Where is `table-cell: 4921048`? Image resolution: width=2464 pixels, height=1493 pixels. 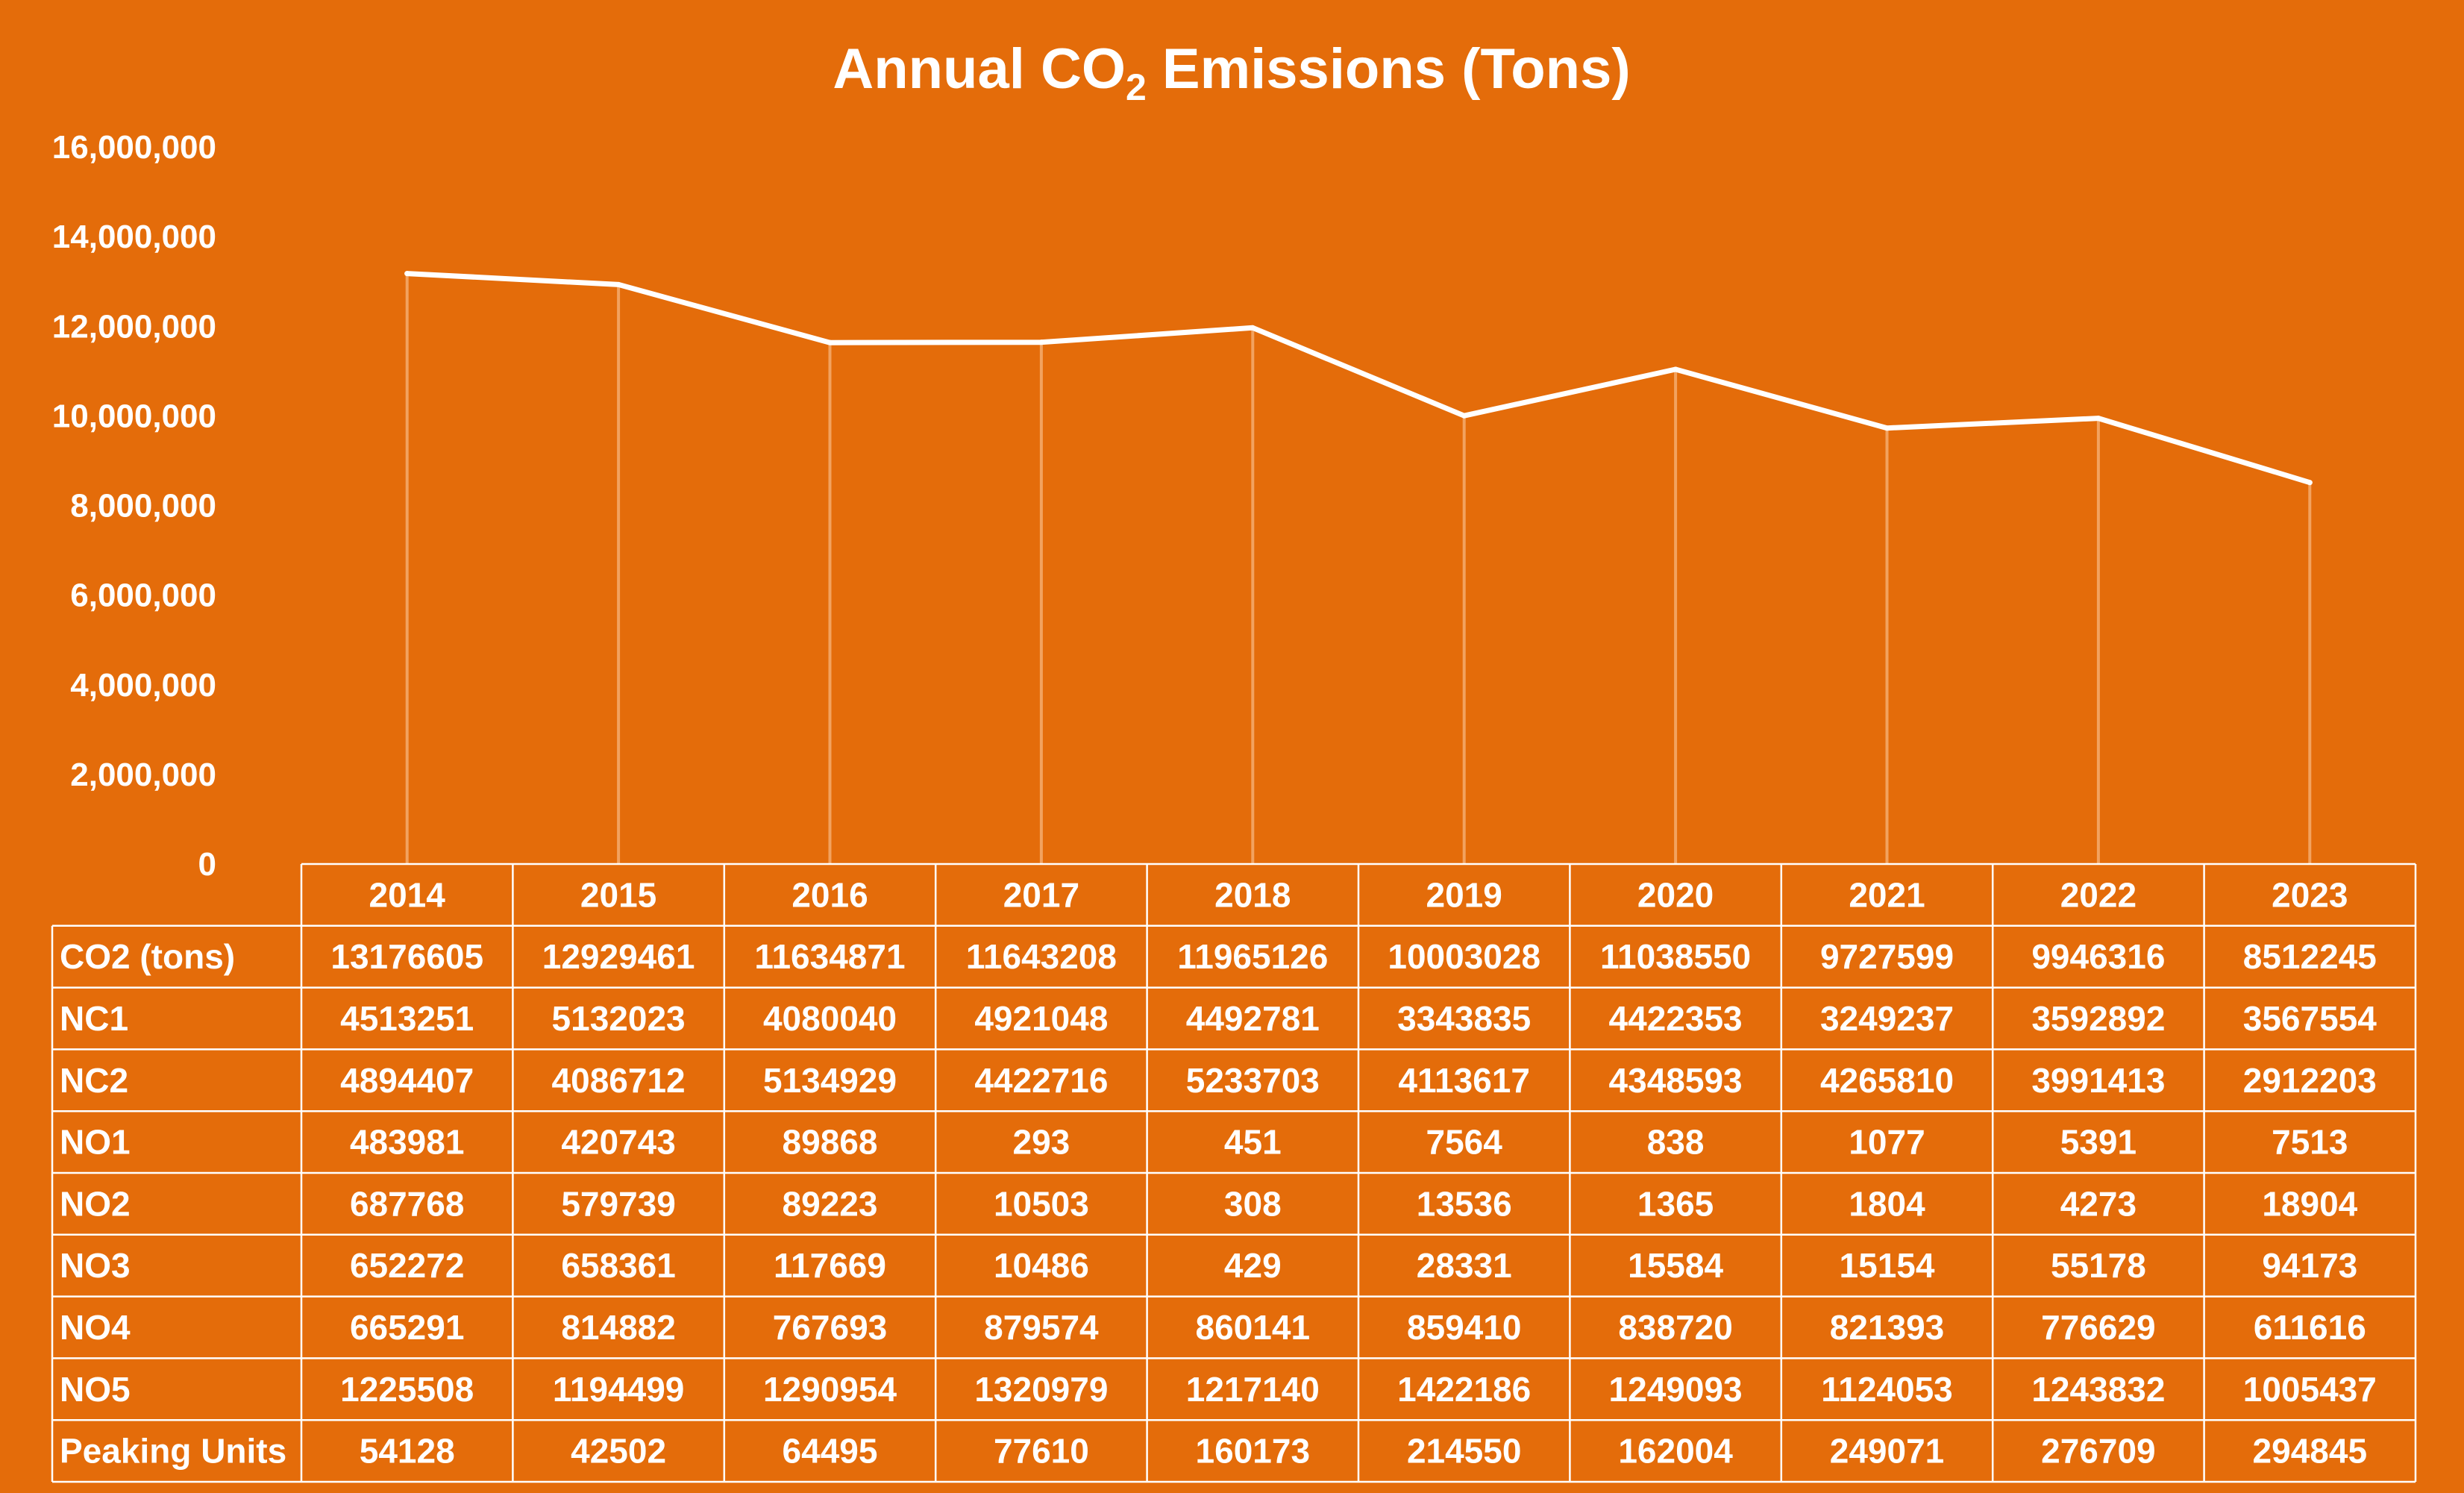 table-cell: 4921048 is located at coordinates (1041, 1019).